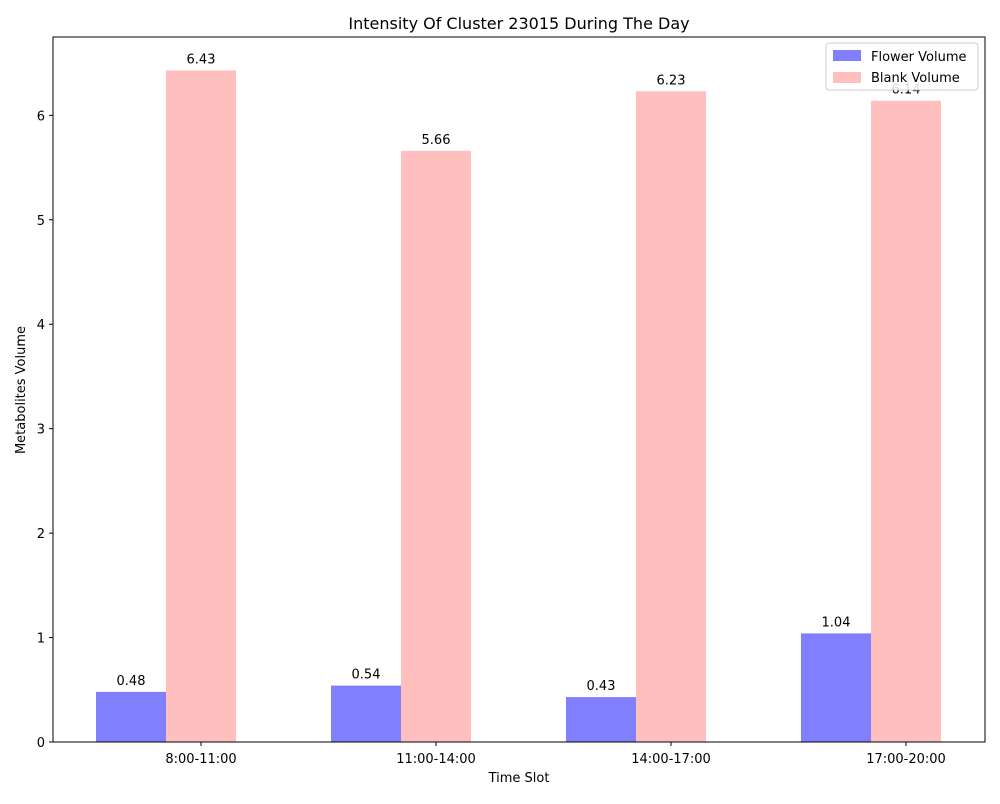  I want to click on y-tick-label-3: 3, so click(41, 430).